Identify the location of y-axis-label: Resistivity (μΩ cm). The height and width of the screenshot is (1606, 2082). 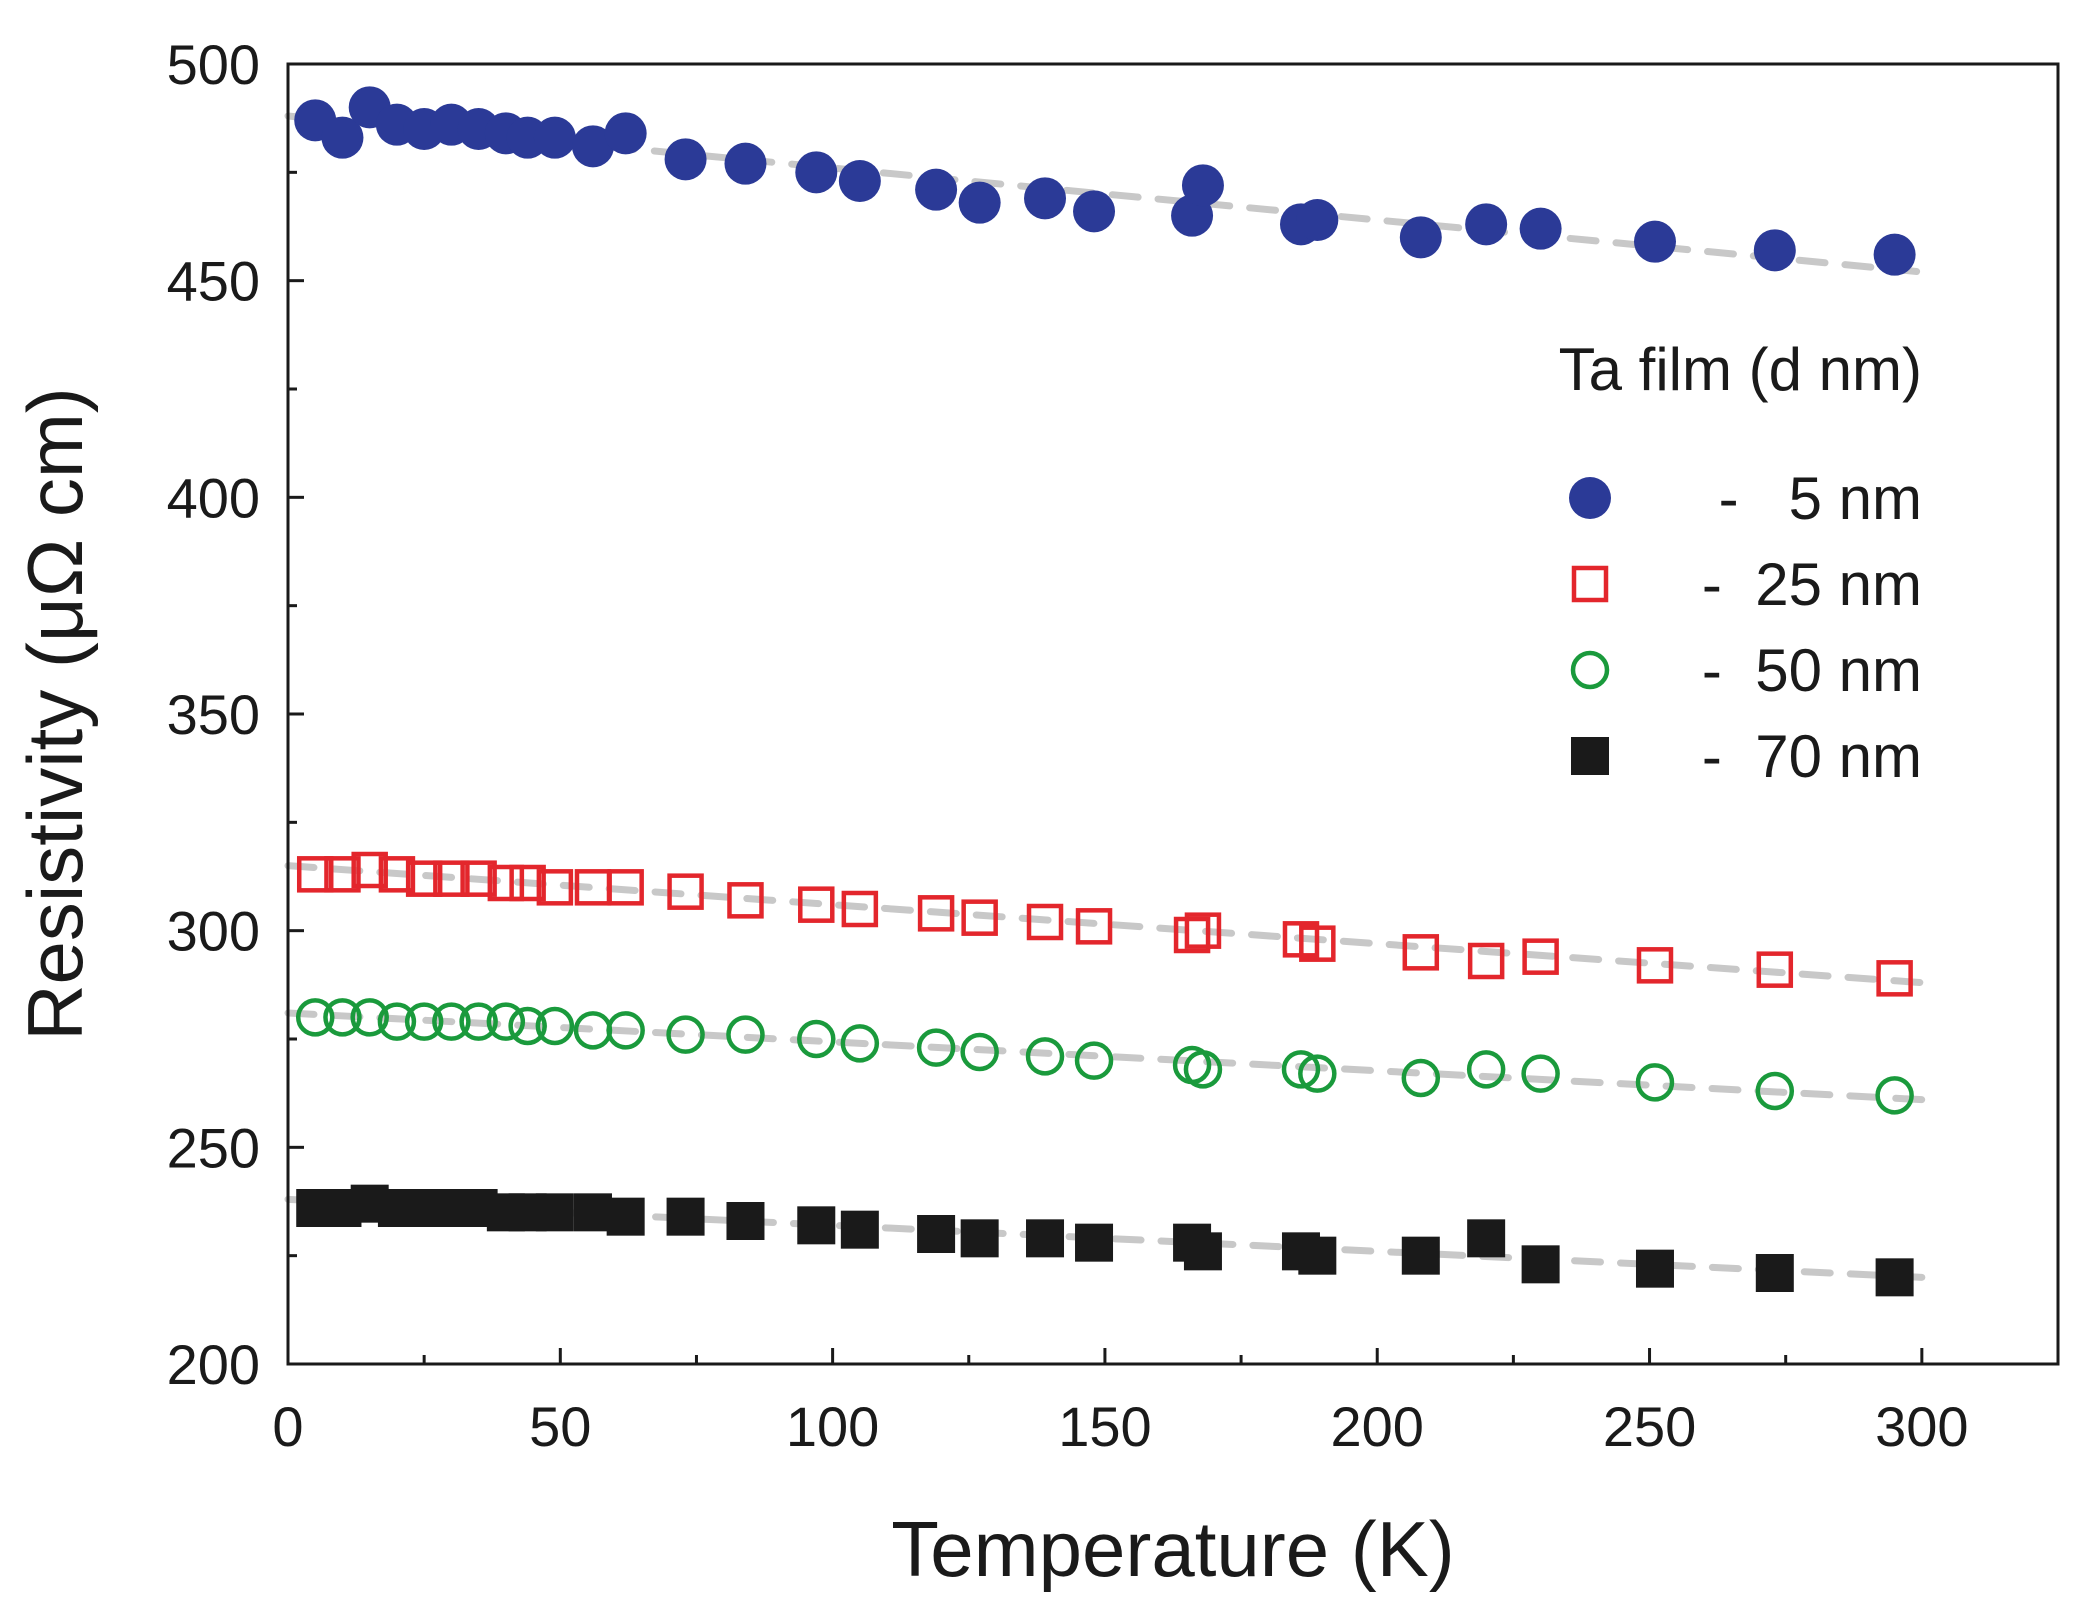
(55, 714).